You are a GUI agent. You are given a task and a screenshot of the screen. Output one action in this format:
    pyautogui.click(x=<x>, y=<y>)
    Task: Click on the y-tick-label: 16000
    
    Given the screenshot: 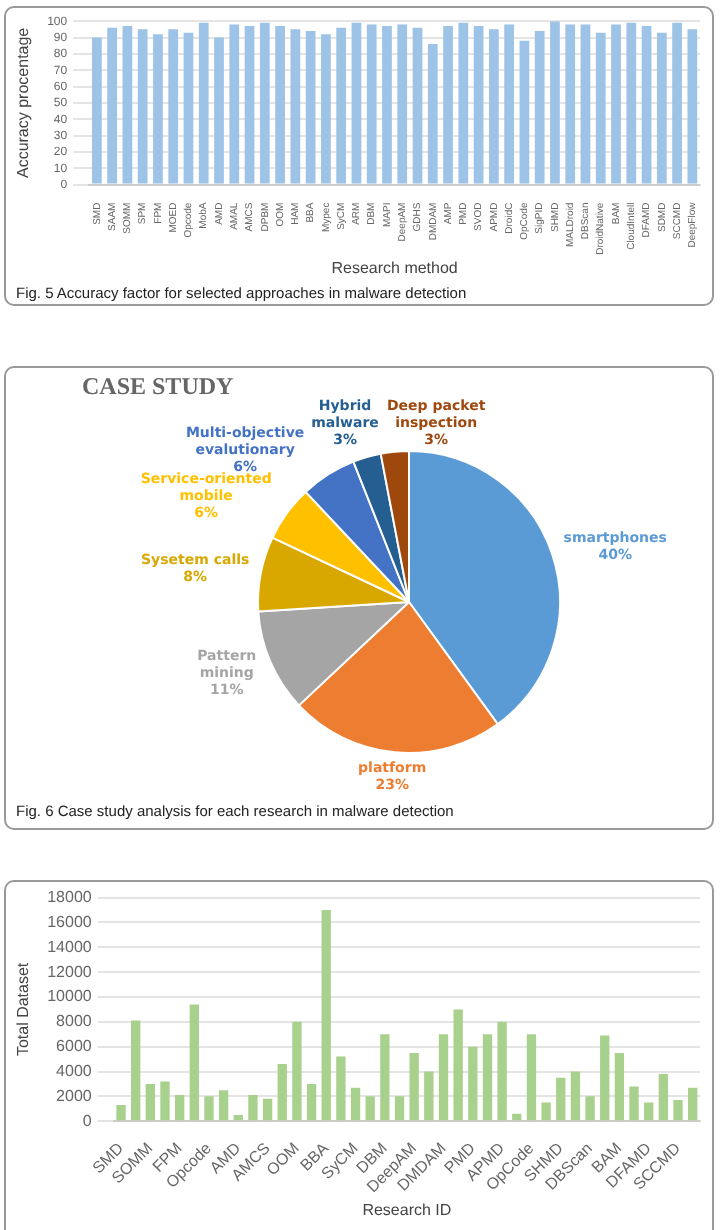 What is the action you would take?
    pyautogui.click(x=70, y=921)
    